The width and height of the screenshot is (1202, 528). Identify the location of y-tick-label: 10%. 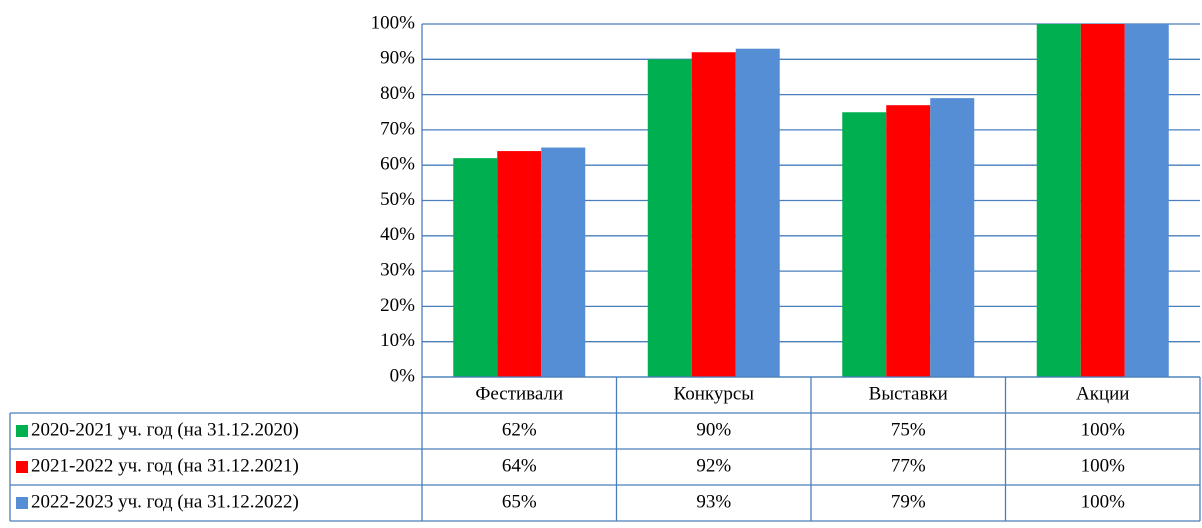
(397, 340).